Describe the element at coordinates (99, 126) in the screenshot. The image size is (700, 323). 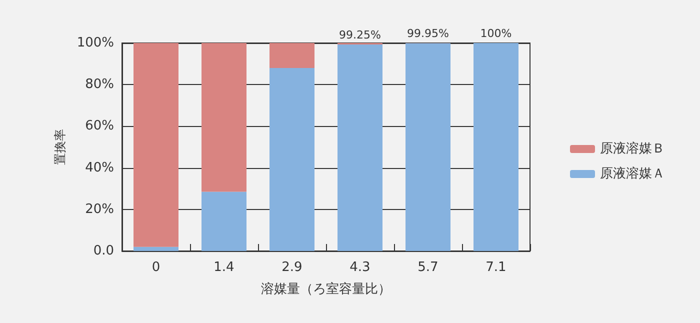
I see `y-tick-label: 60%` at that location.